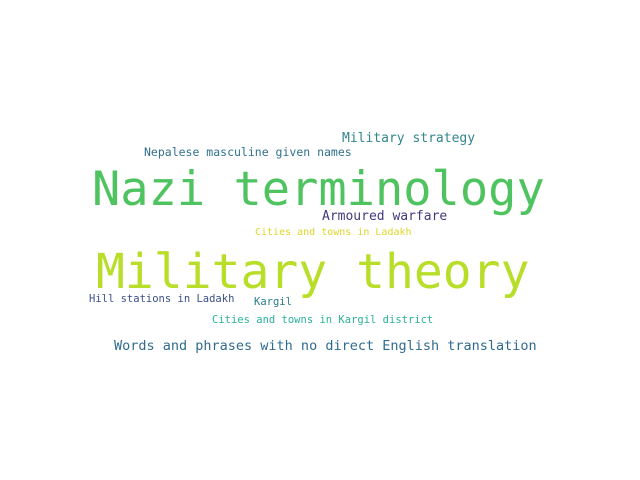 The height and width of the screenshot is (480, 640). Describe the element at coordinates (323, 320) in the screenshot. I see `word-cities-and-towns-in-kargil-district: Cities and towns in Kargil district` at that location.